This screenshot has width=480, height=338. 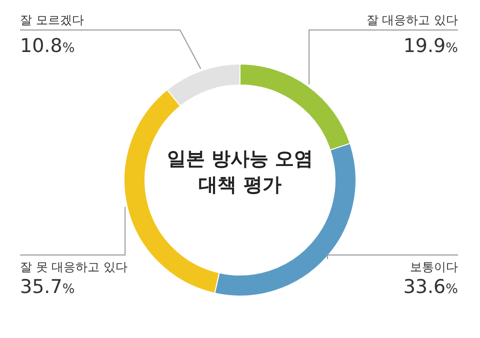 What do you see at coordinates (430, 287) in the screenshot?
I see `data-label: 33.6%` at bounding box center [430, 287].